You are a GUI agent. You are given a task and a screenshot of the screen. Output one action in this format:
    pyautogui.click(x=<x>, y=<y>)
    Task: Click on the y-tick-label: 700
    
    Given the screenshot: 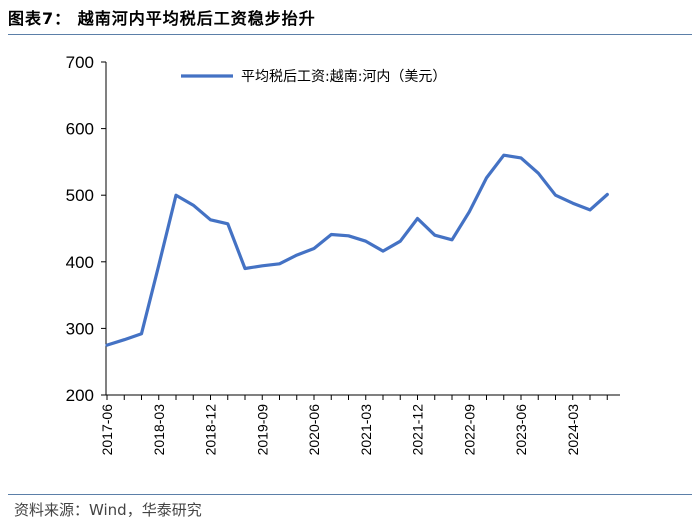 What is the action you would take?
    pyautogui.click(x=80, y=62)
    